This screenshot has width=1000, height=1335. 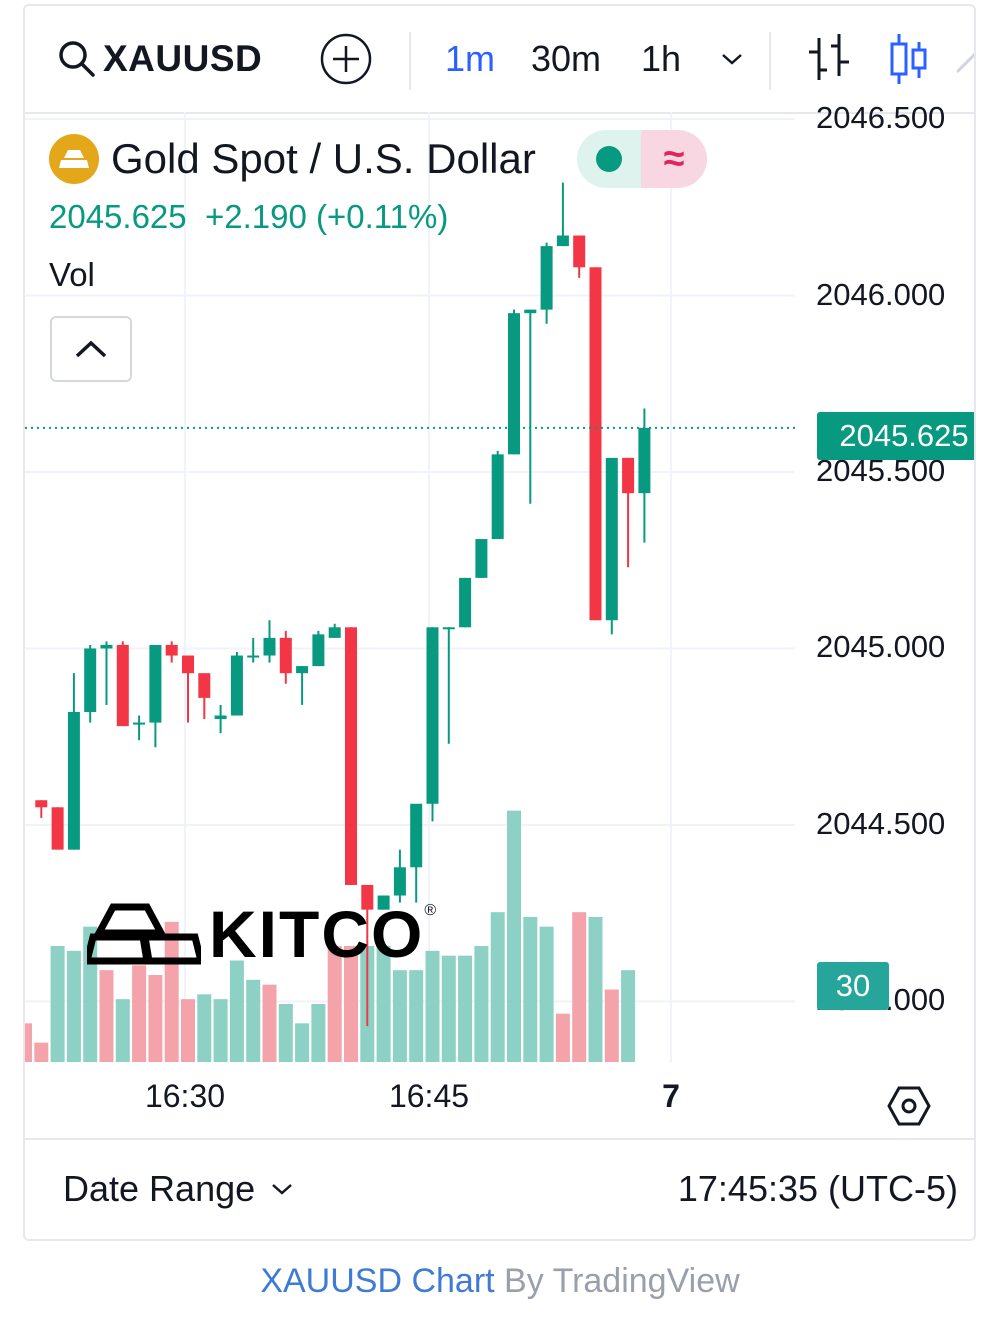 I want to click on tradingview-credit: XAUUSD Chart By TradingView, so click(x=500, y=1281).